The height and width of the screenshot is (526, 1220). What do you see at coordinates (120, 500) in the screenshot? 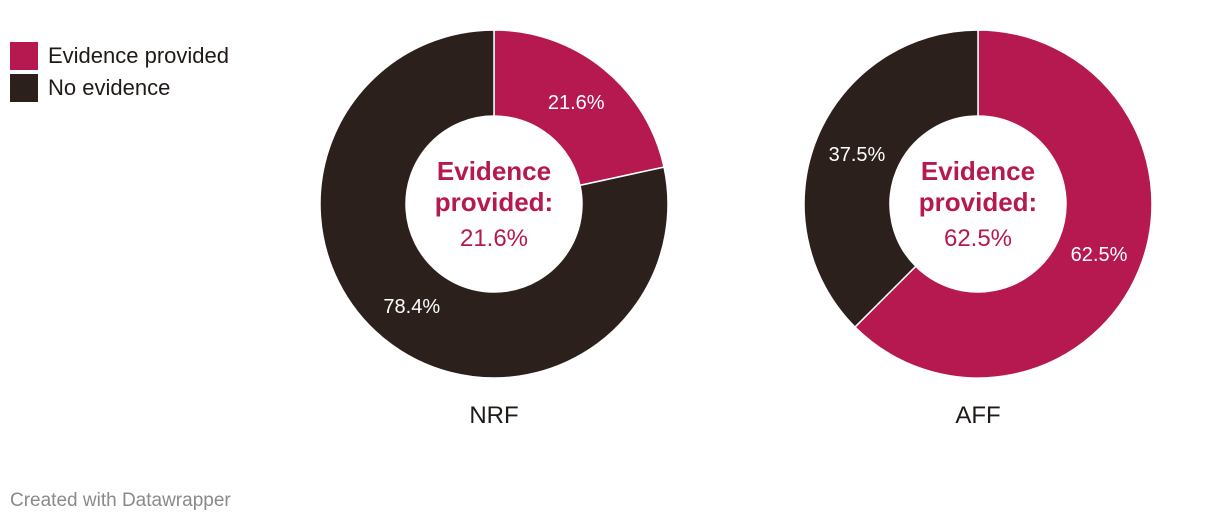
I see `footer-credit: Created with Datawrapper` at bounding box center [120, 500].